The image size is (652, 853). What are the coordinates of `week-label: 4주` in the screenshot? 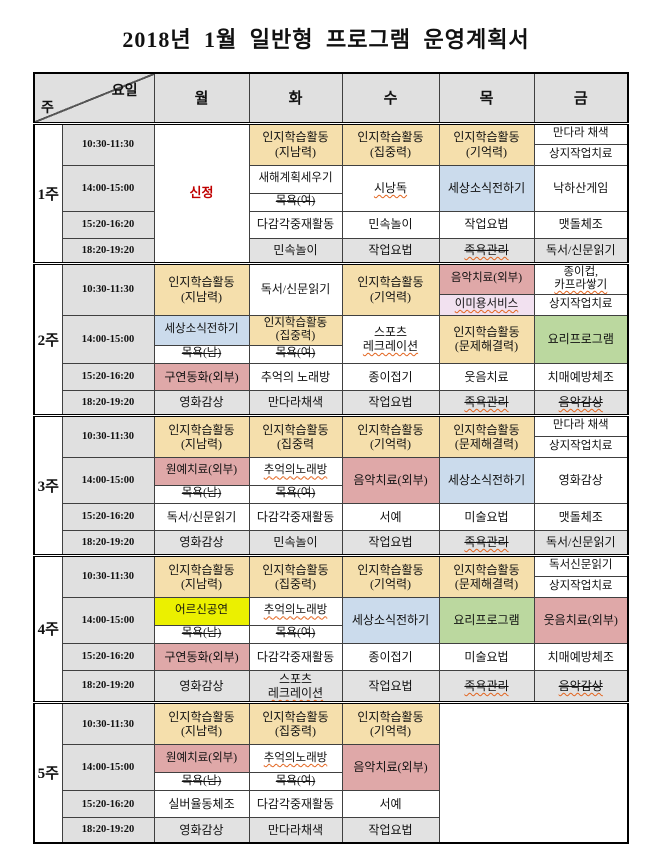 It's located at (48, 628).